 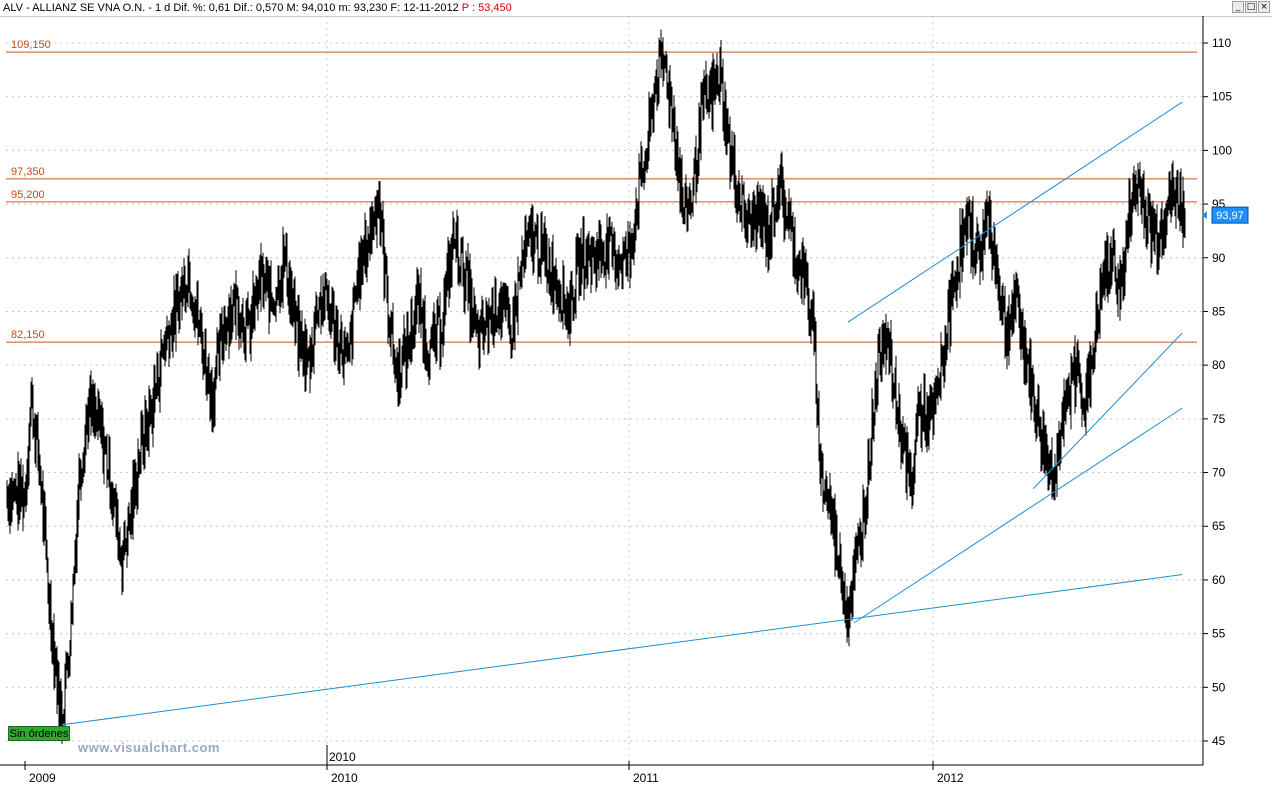 What do you see at coordinates (646, 778) in the screenshot?
I see `x-tick-label: 2011` at bounding box center [646, 778].